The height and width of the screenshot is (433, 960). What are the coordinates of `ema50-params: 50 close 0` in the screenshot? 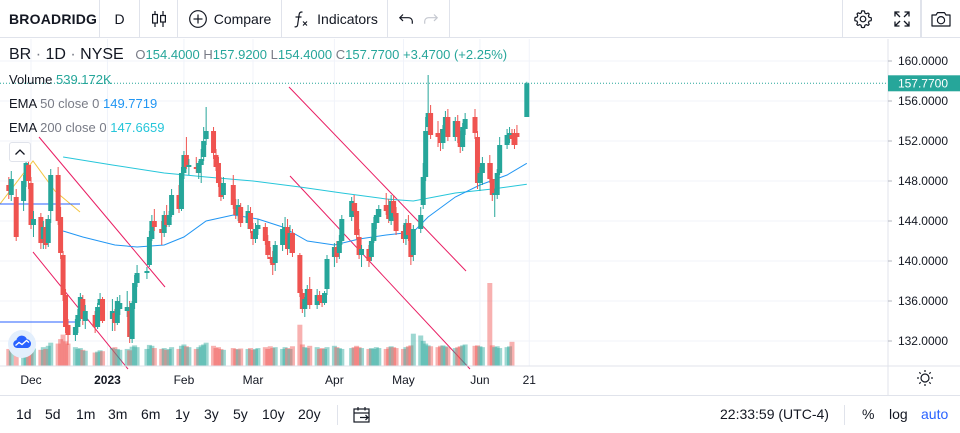 It's located at (70, 103).